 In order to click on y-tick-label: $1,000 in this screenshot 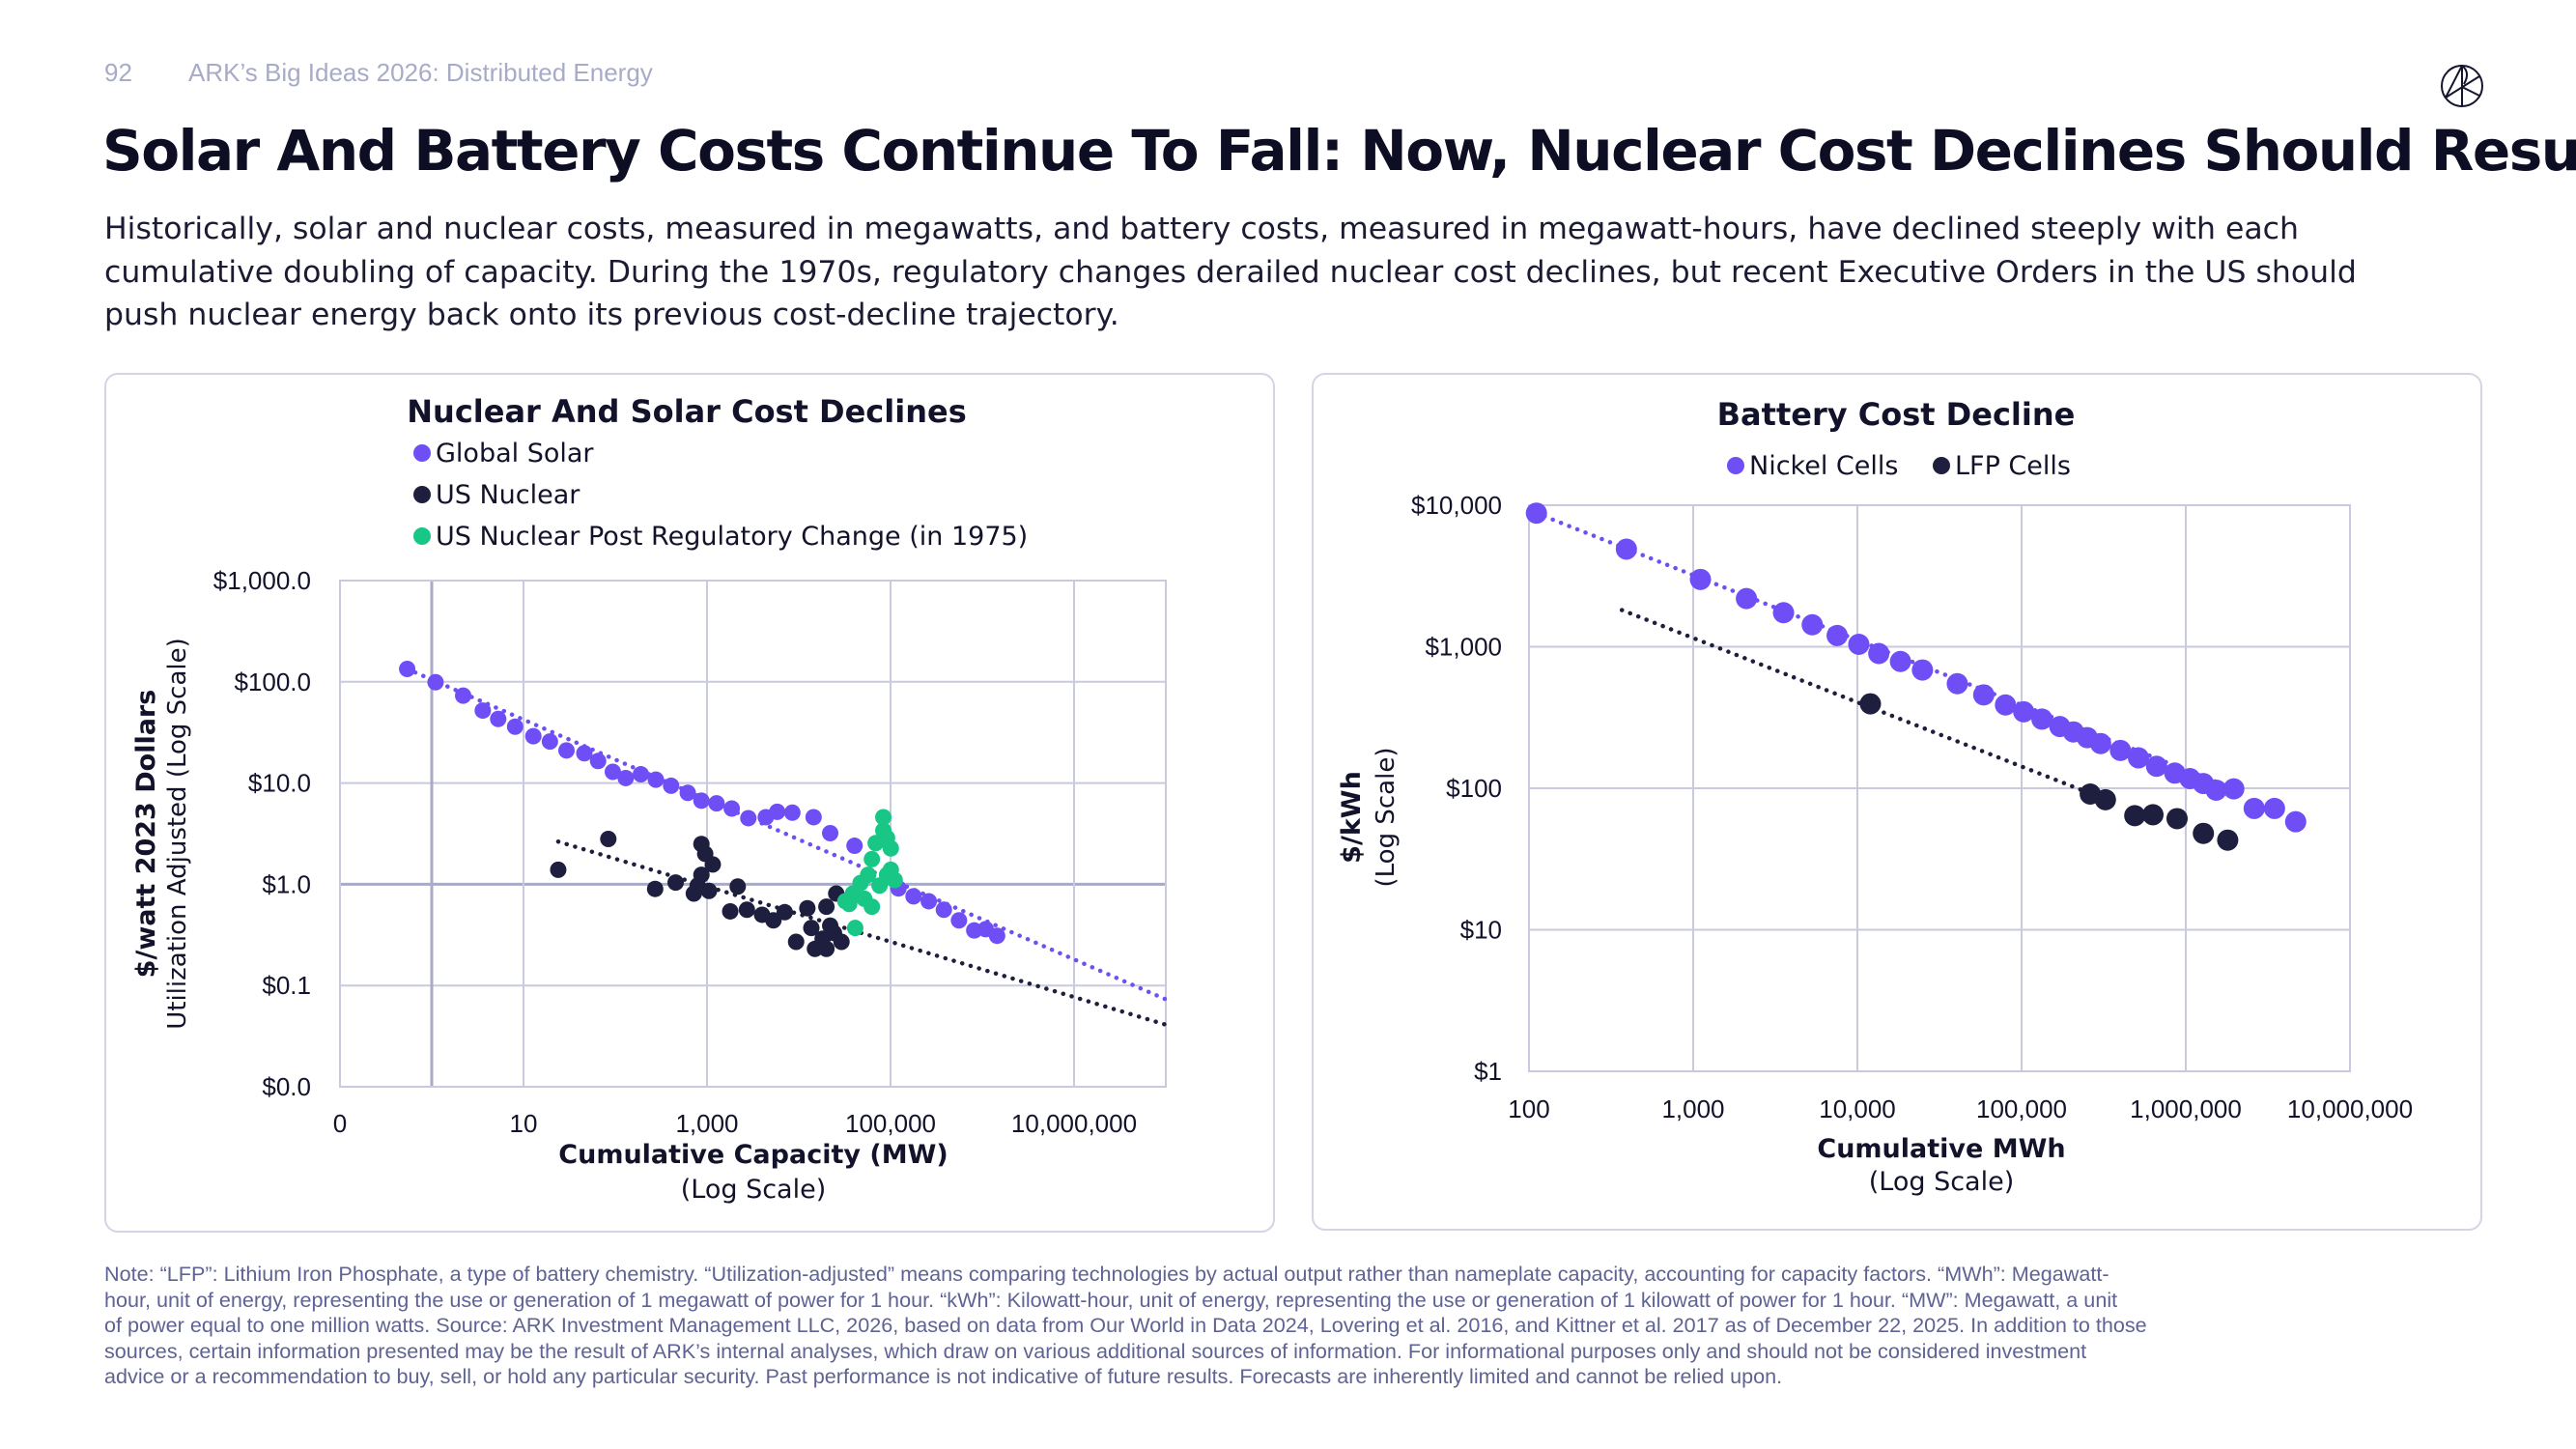, I will do `click(1463, 647)`.